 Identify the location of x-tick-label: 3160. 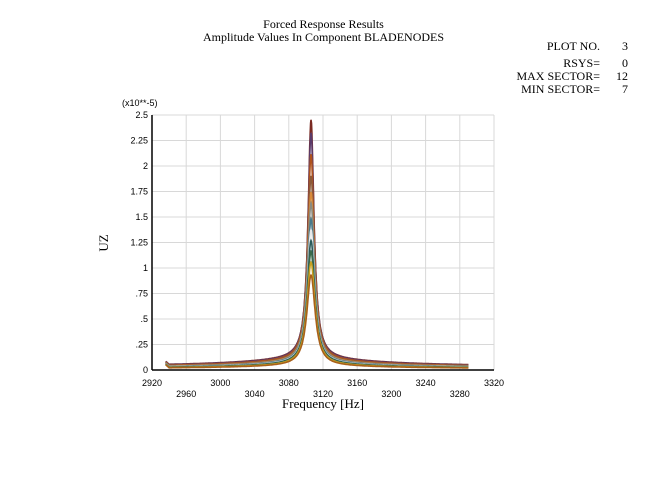
(357, 383).